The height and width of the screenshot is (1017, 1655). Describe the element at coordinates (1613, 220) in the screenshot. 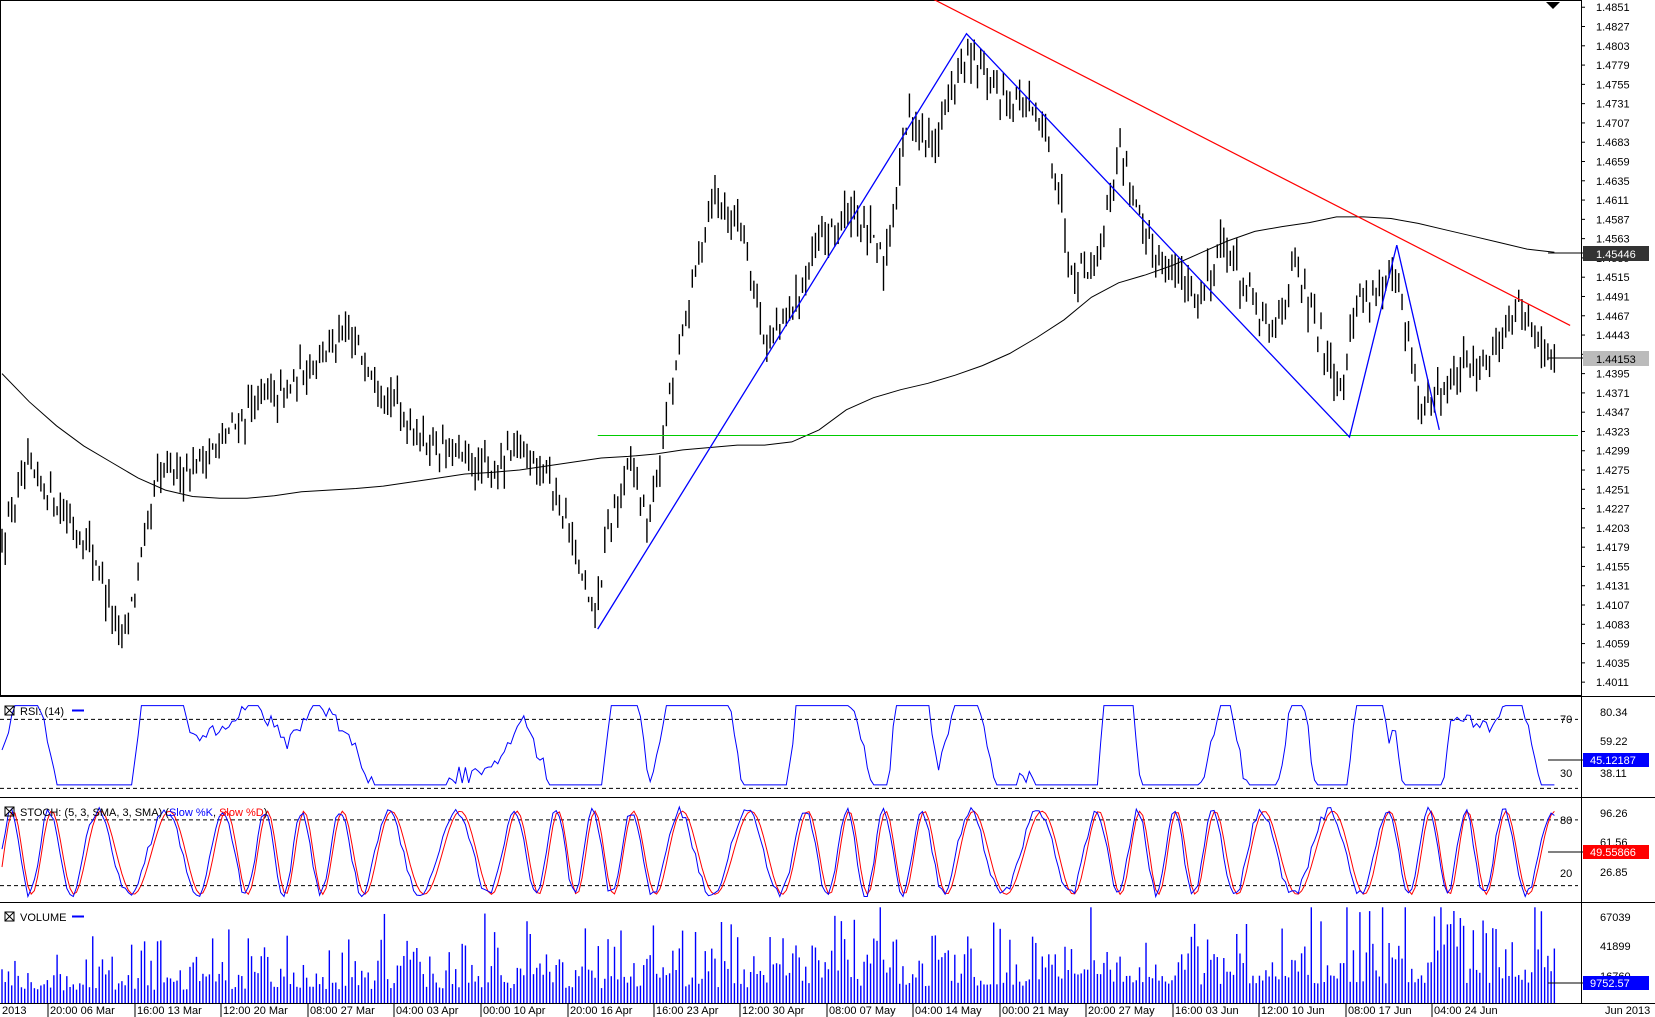

I see `price-tick-label: 1.4587` at that location.